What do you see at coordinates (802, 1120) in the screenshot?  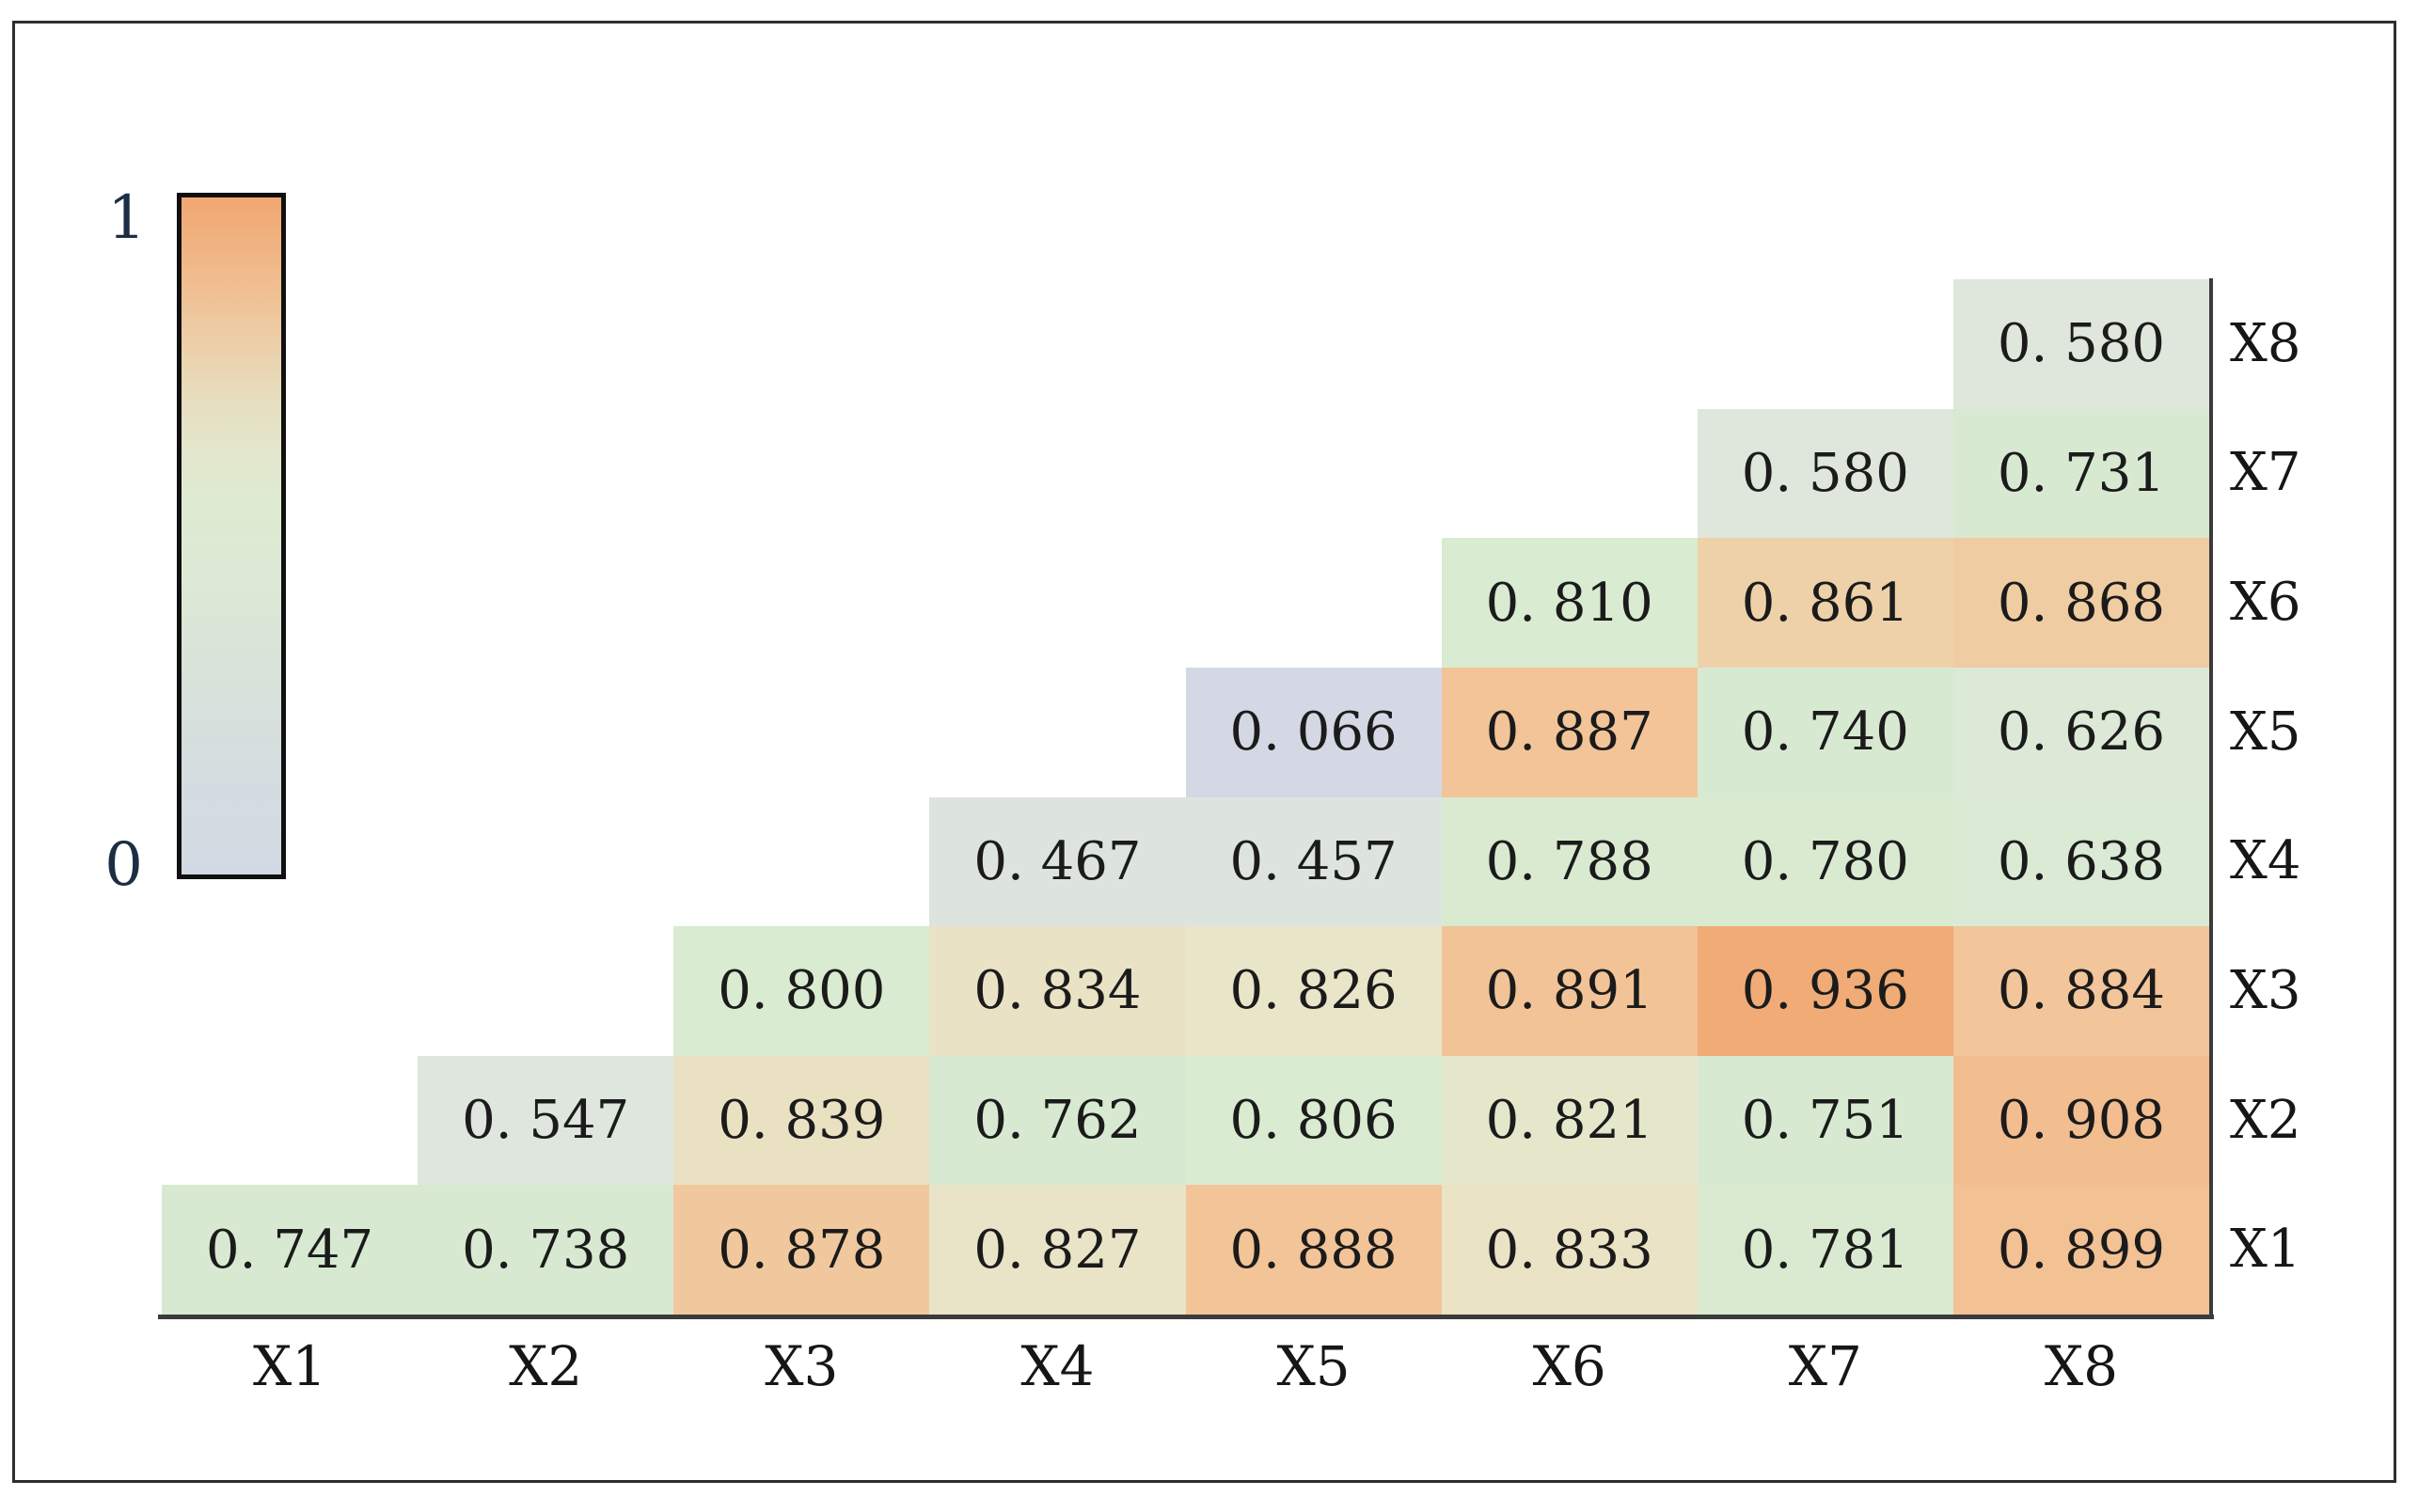 I see `heatmap-cell-X2-X3: 0. 839` at bounding box center [802, 1120].